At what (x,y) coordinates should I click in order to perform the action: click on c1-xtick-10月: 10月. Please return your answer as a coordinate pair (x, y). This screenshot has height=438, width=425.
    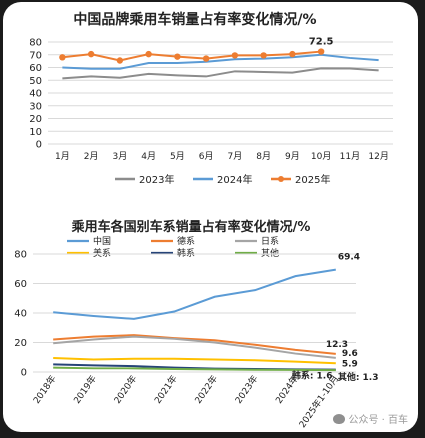
    Looking at the image, I should click on (321, 156).